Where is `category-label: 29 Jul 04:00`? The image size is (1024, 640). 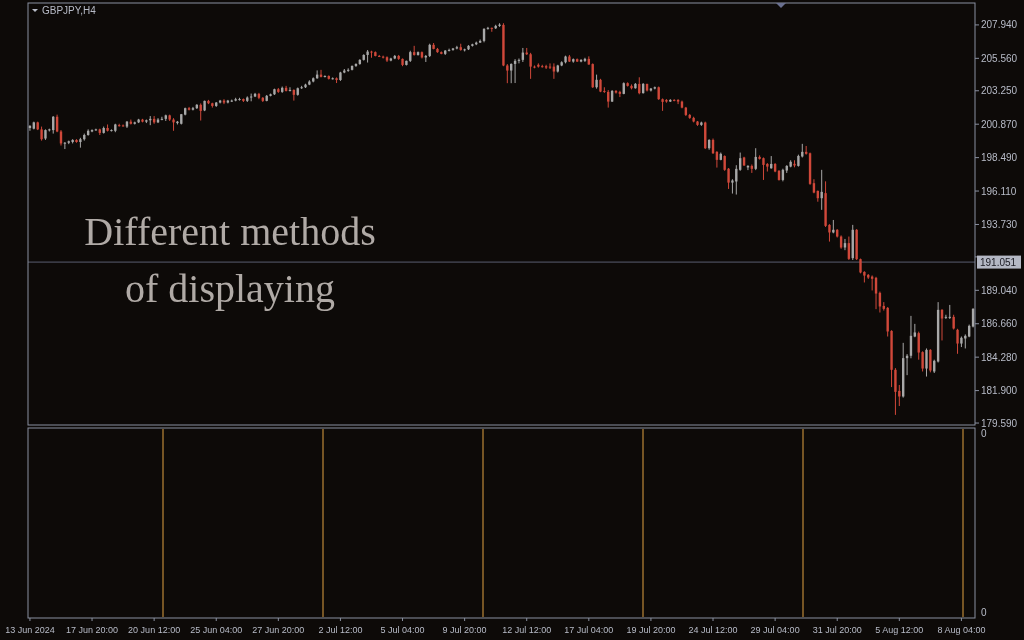 category-label: 29 Jul 04:00 is located at coordinates (775, 630).